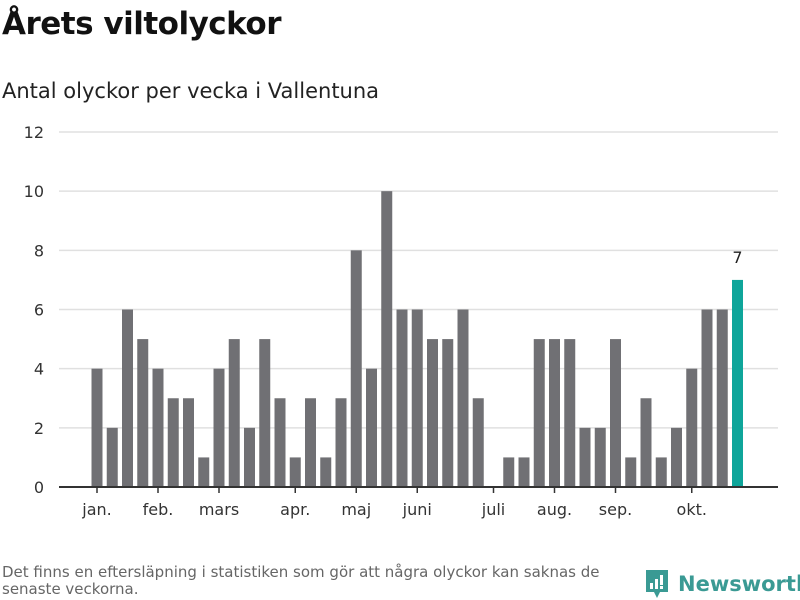 This screenshot has height=600, width=800. I want to click on x-tick-label: jan., so click(96, 509).